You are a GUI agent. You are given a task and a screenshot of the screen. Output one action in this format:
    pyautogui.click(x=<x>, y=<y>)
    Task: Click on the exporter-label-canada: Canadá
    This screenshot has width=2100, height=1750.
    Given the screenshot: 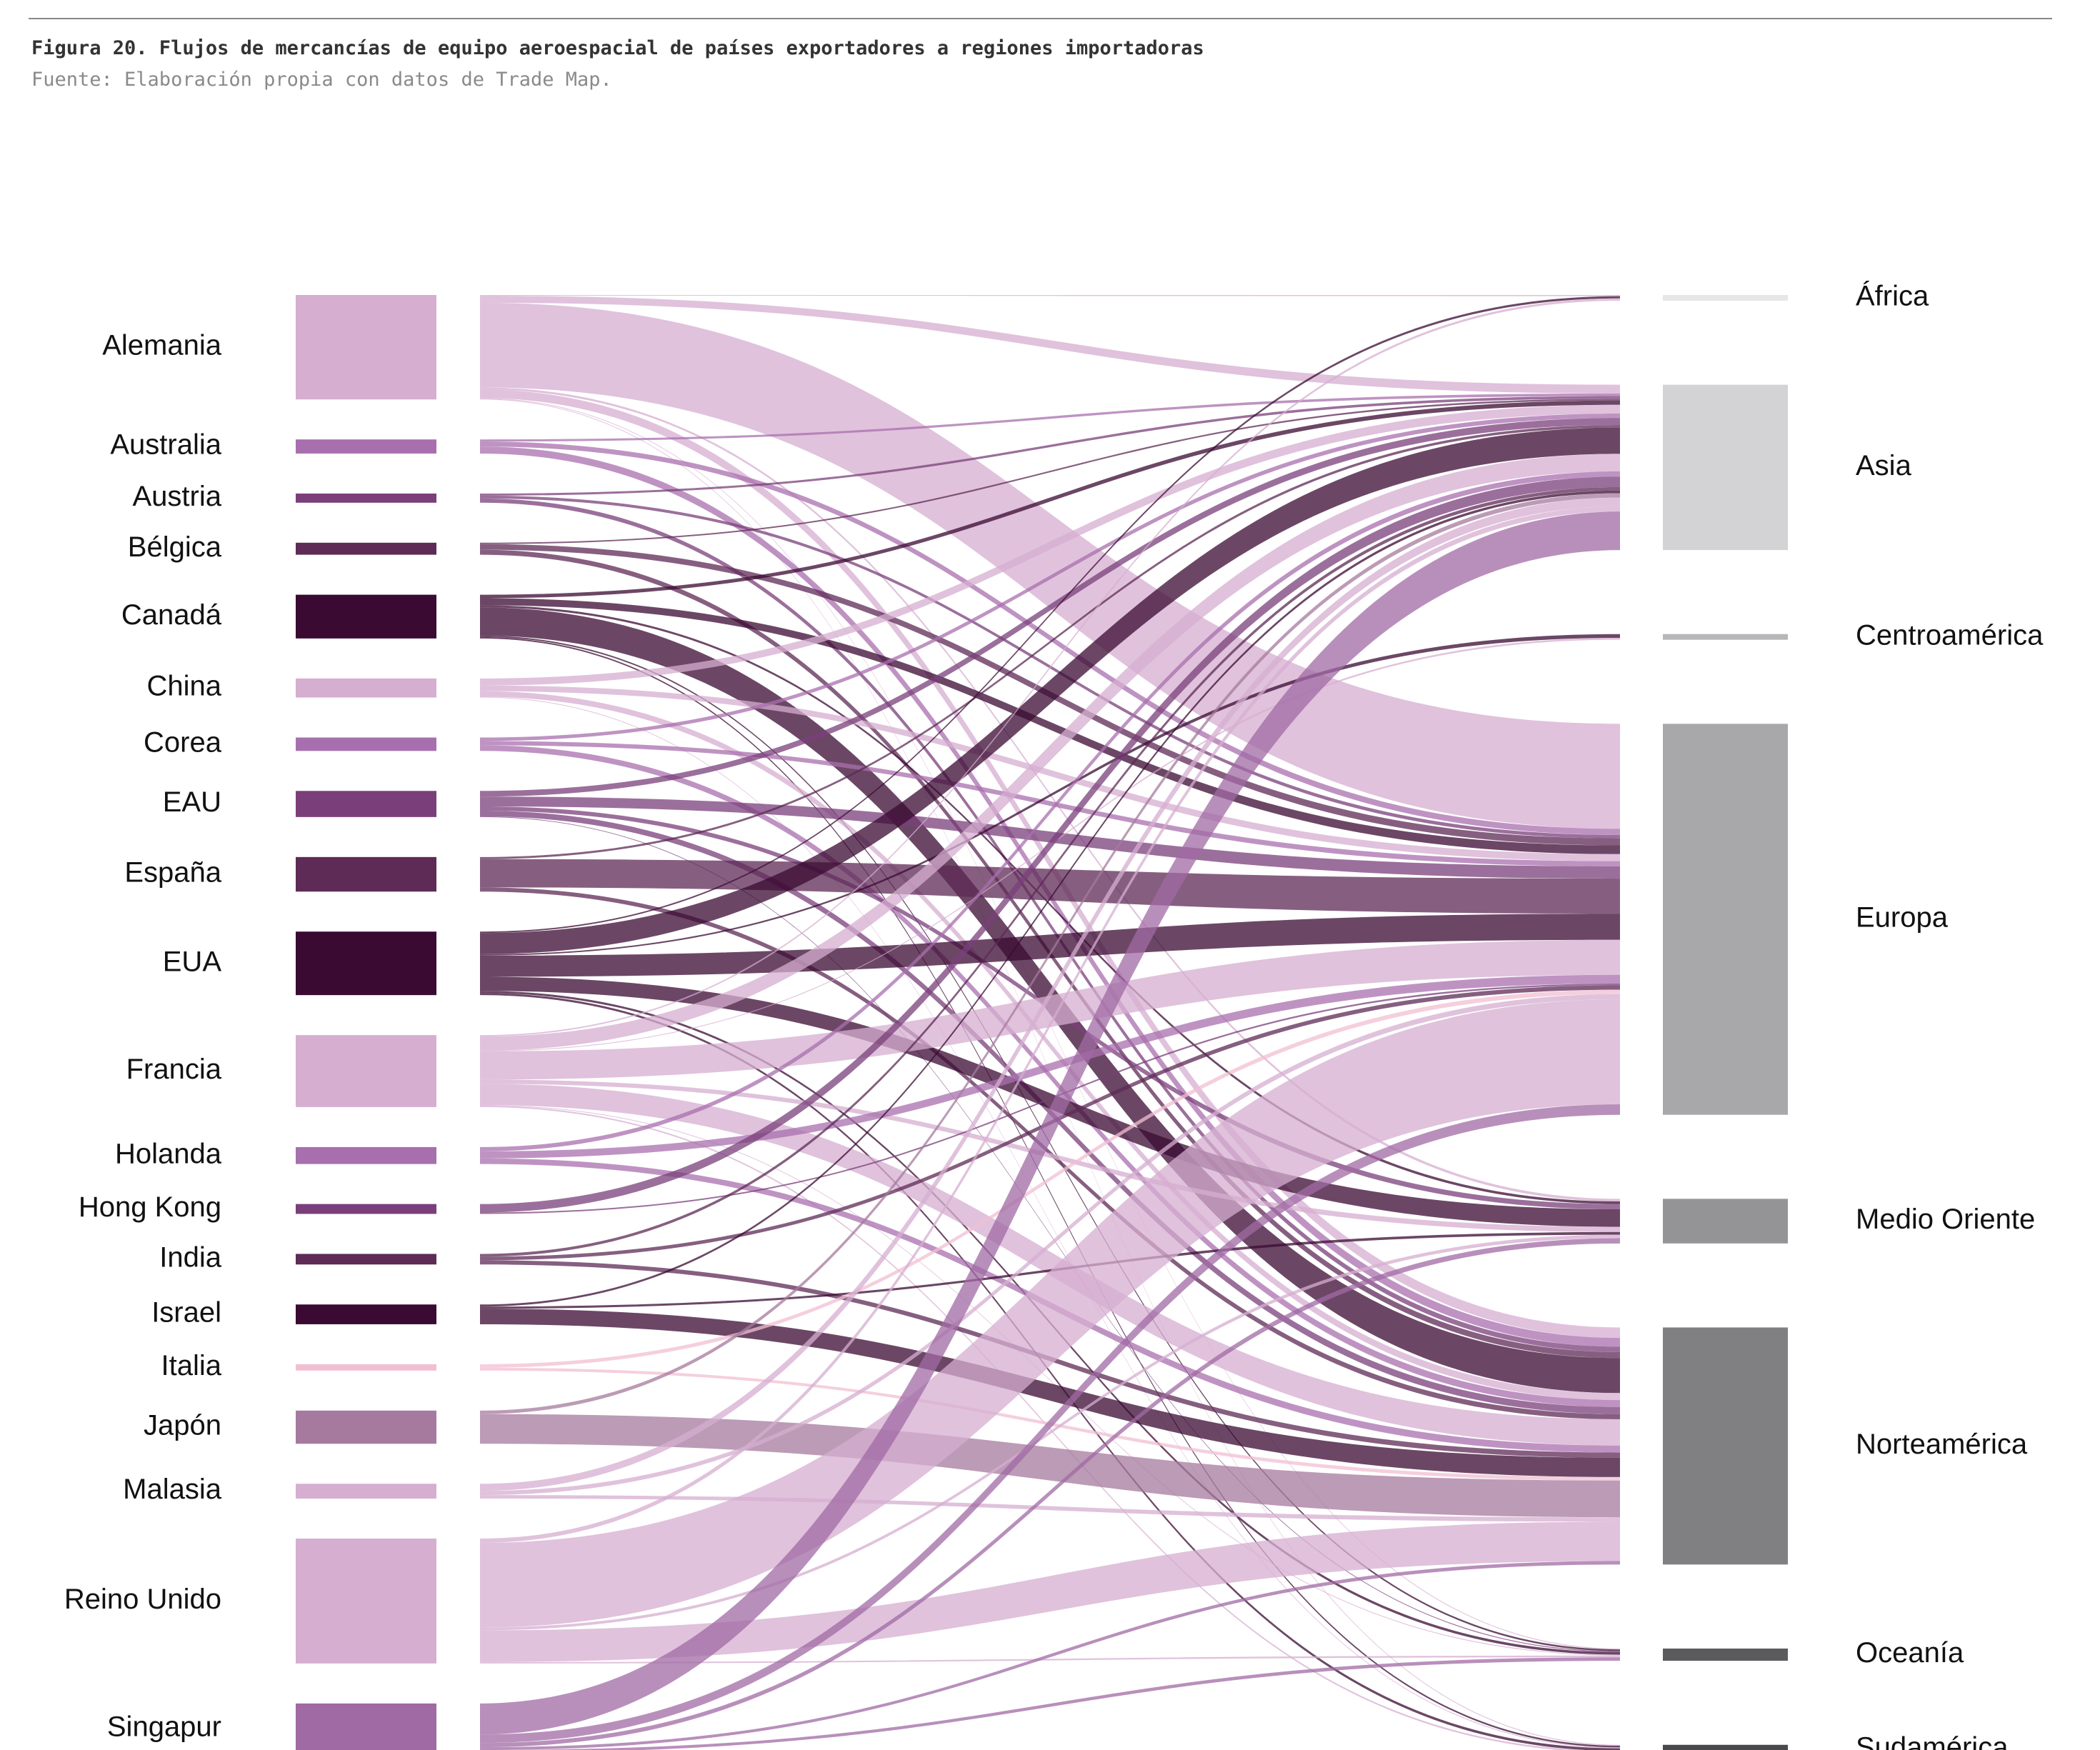 What is the action you would take?
    pyautogui.click(x=171, y=615)
    